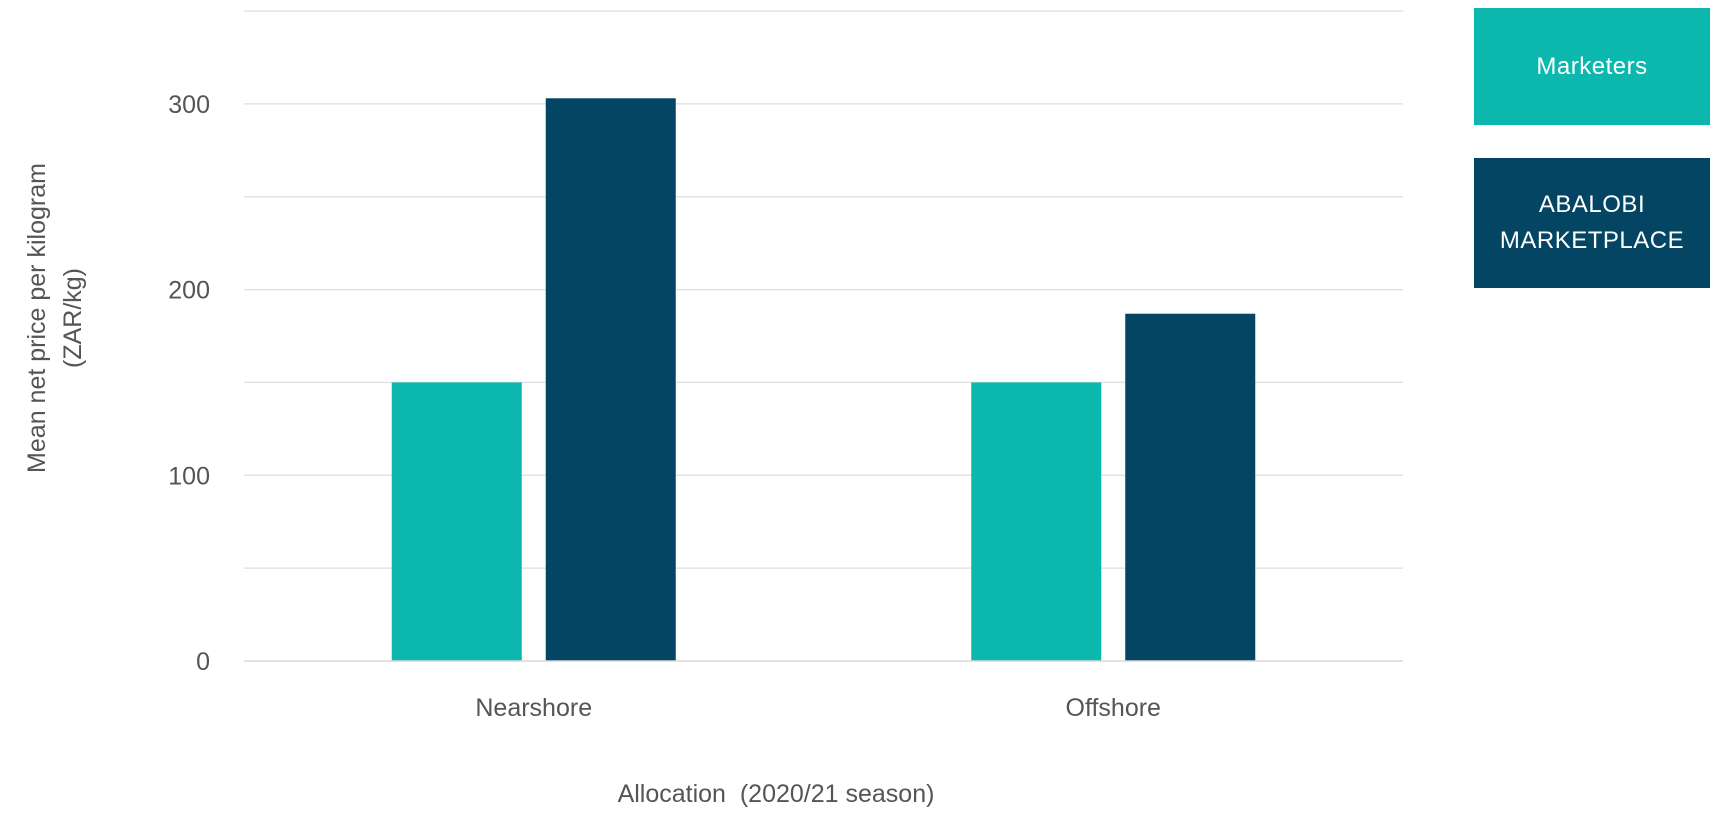  What do you see at coordinates (189, 105) in the screenshot?
I see `y-tick-label-300: 300` at bounding box center [189, 105].